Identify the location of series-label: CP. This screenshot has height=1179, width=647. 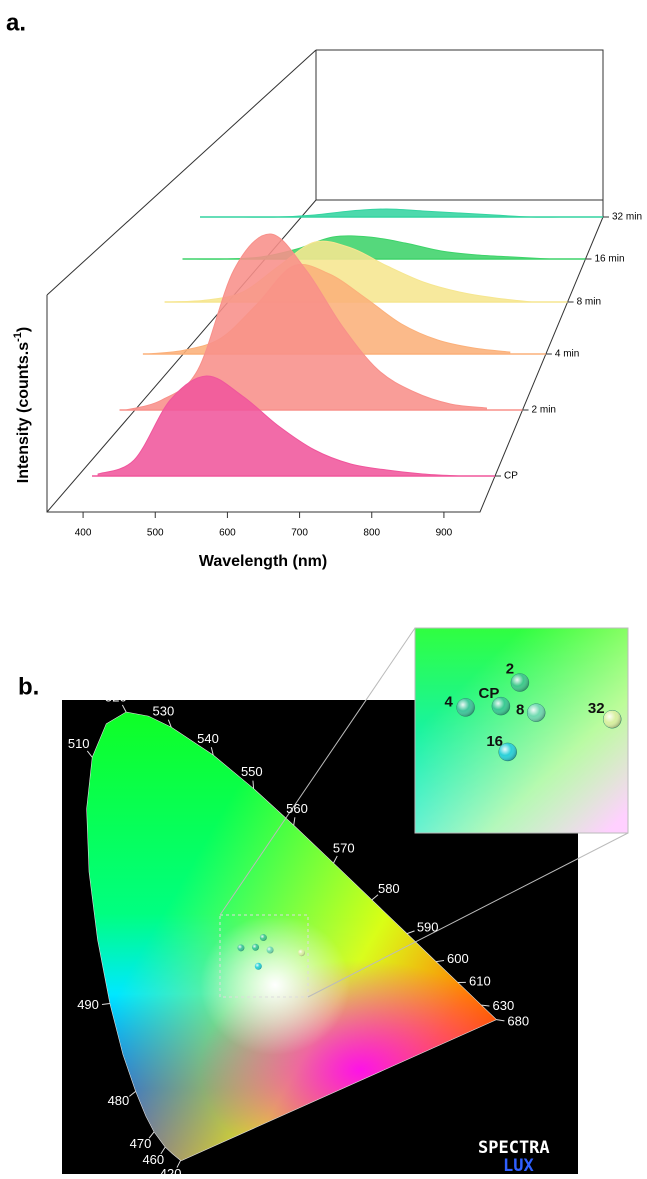
(511, 476).